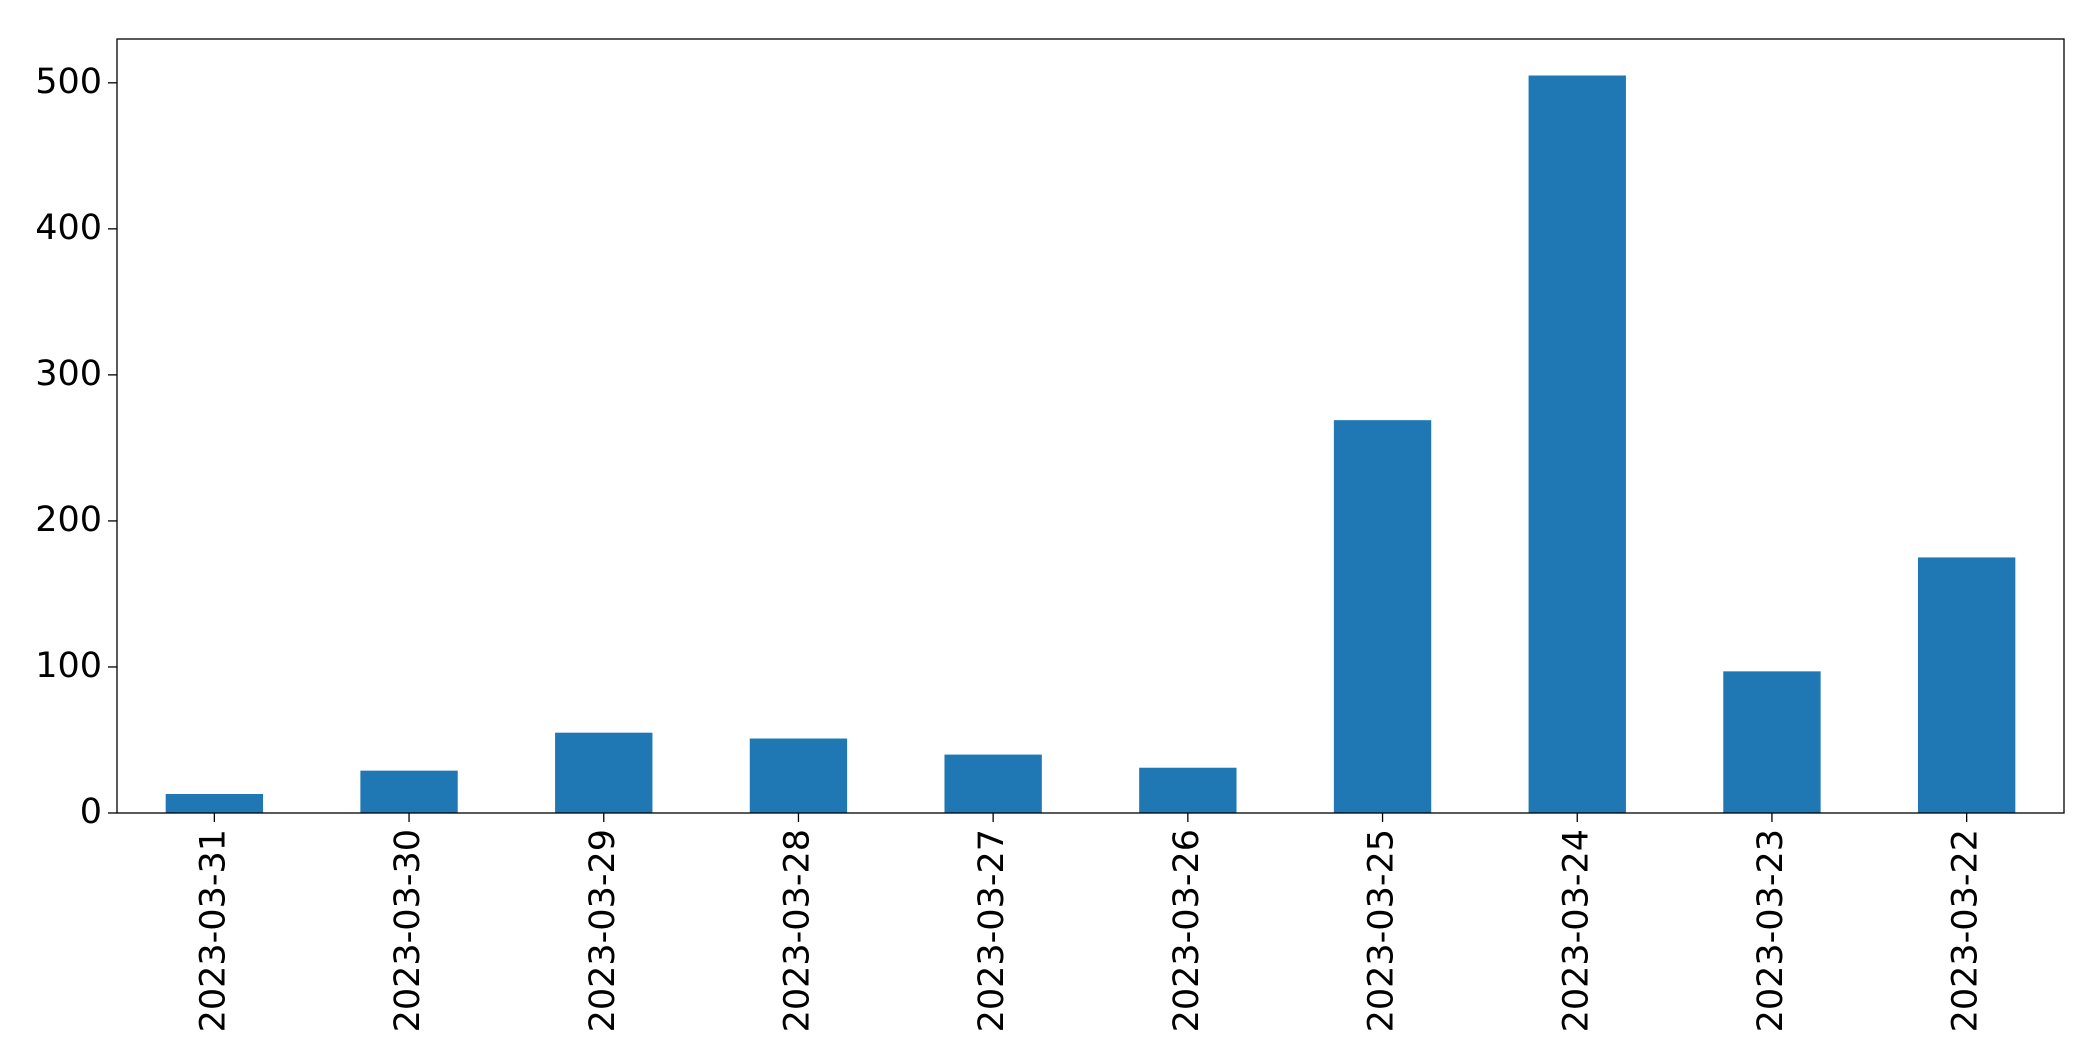  What do you see at coordinates (1187, 930) in the screenshot?
I see `x-tick-label: 2023-03-26` at bounding box center [1187, 930].